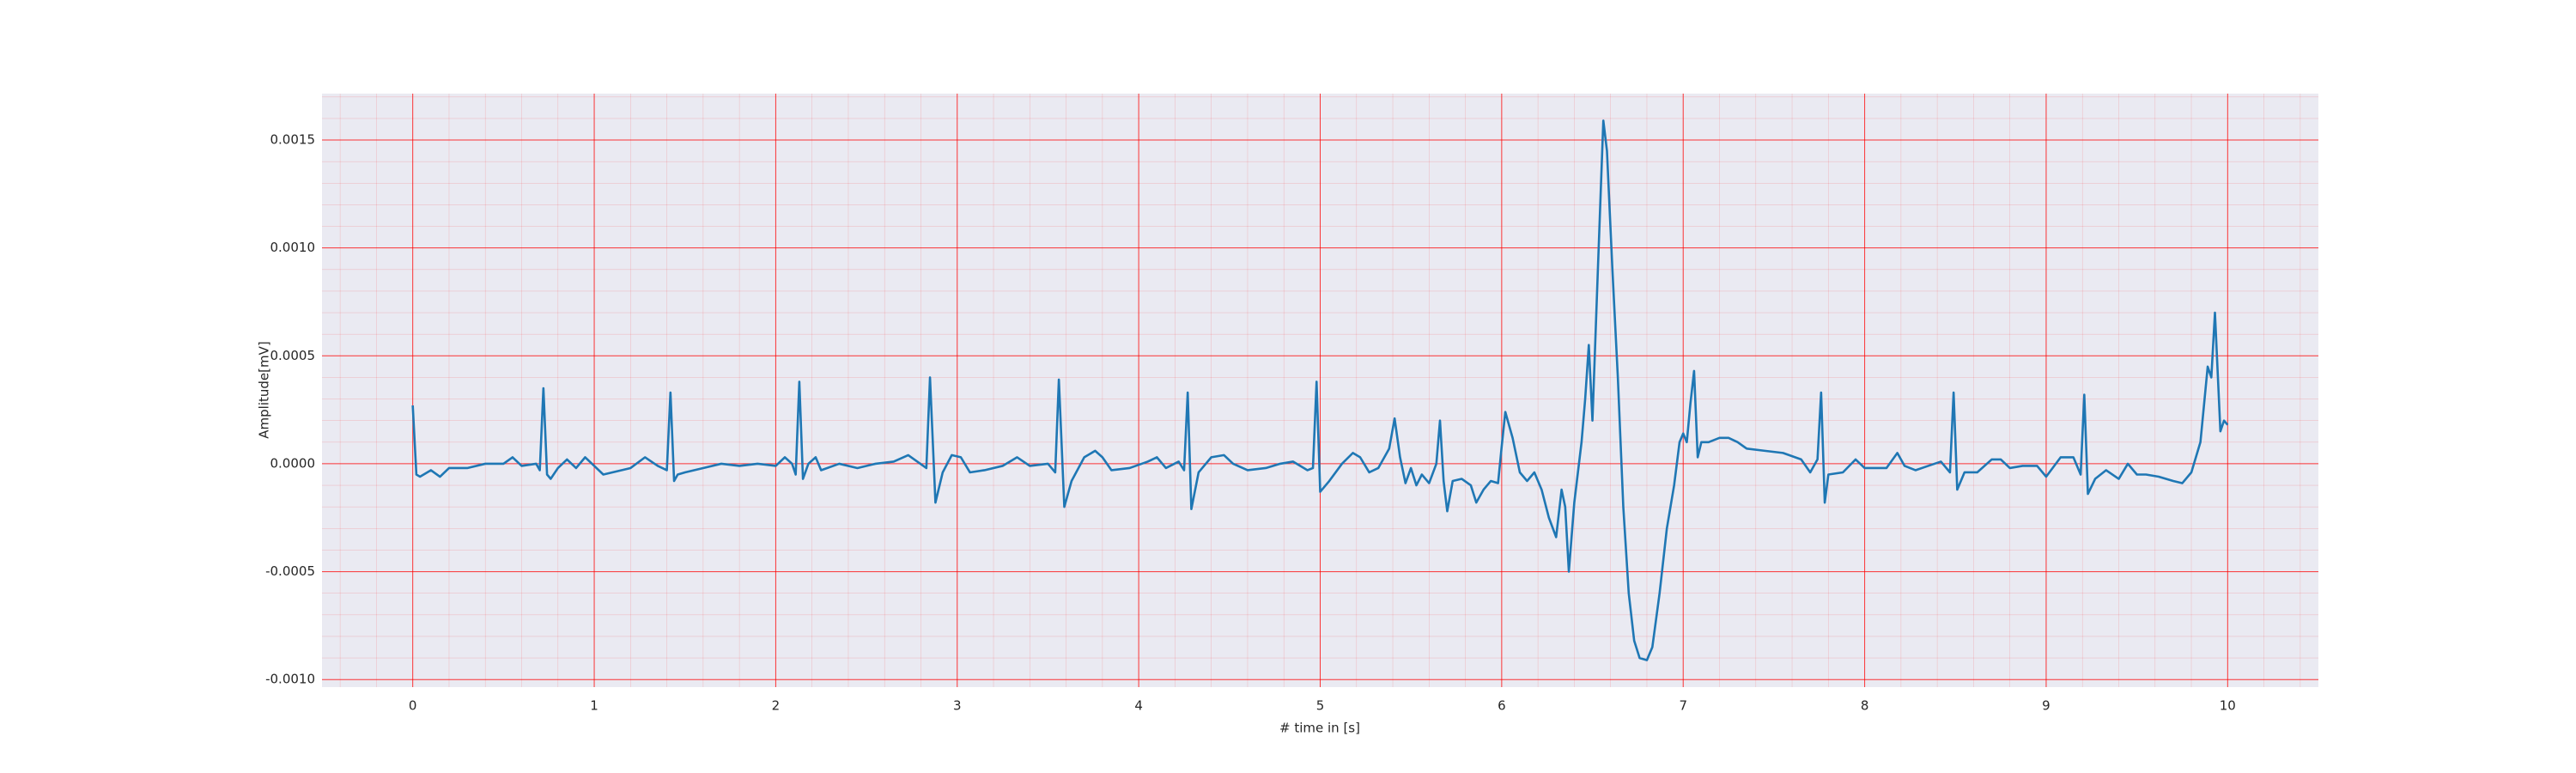  I want to click on x-tick-label: 8, so click(1865, 706).